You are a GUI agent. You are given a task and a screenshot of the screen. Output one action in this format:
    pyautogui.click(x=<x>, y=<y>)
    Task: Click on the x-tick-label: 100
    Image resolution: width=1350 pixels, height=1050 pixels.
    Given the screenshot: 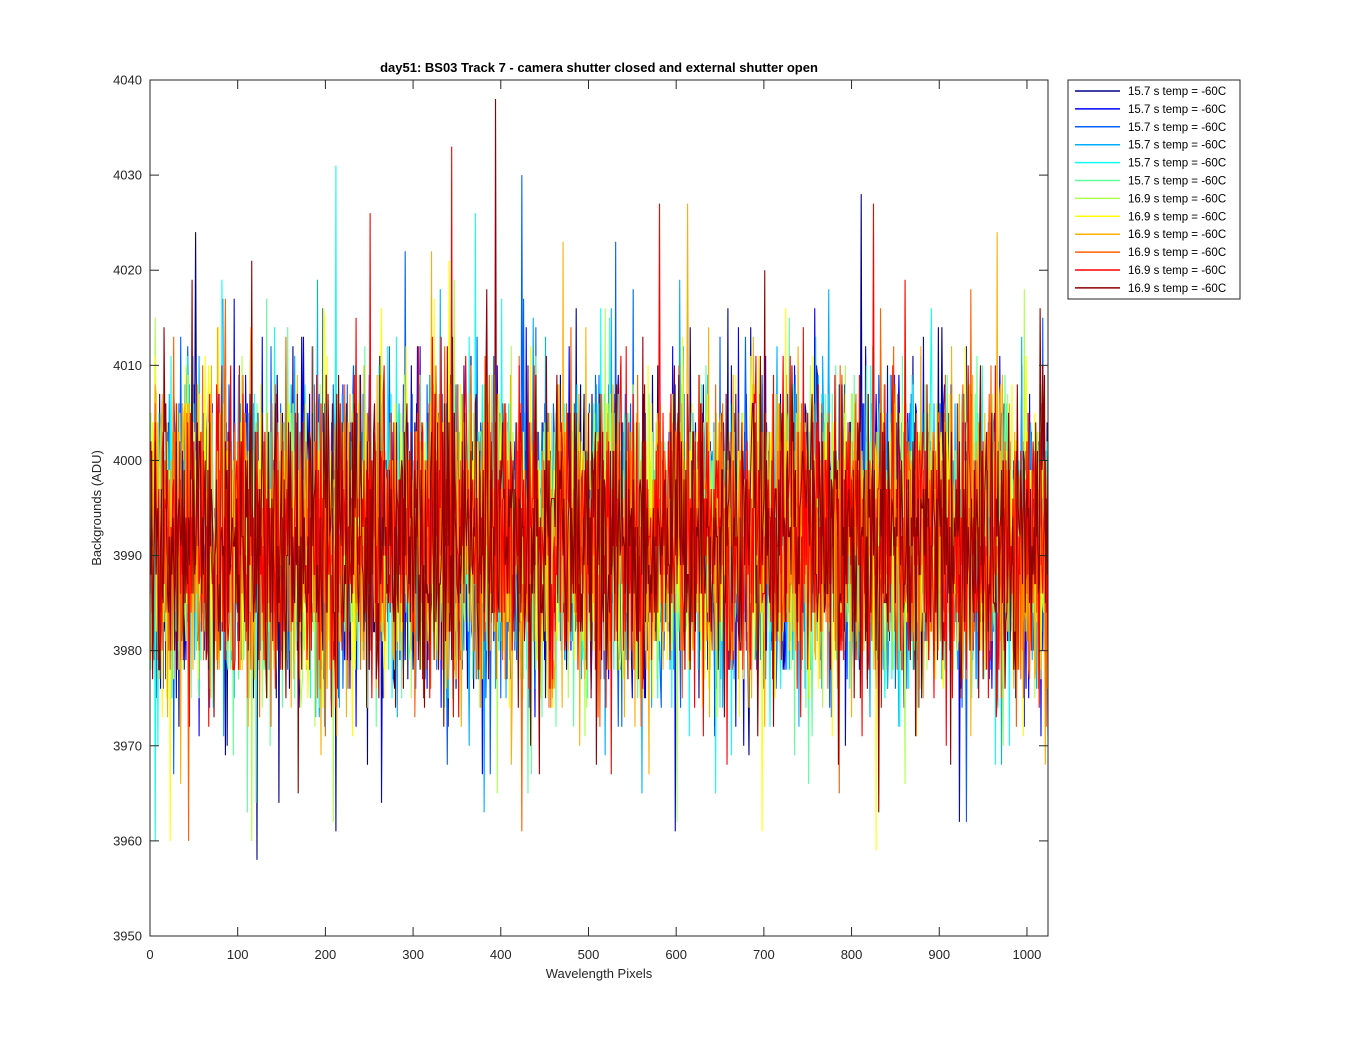 What is the action you would take?
    pyautogui.click(x=238, y=954)
    